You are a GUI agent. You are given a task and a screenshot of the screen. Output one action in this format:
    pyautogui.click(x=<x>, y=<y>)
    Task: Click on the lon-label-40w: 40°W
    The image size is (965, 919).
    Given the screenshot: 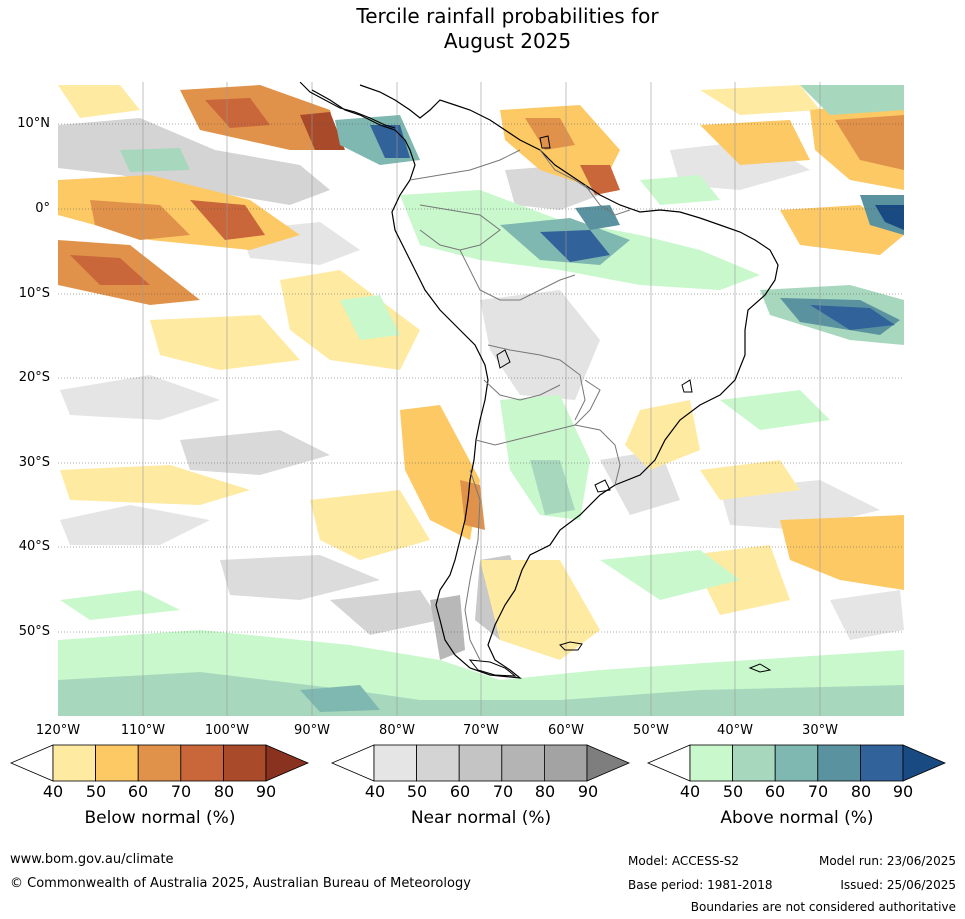 What is the action you would take?
    pyautogui.click(x=735, y=730)
    